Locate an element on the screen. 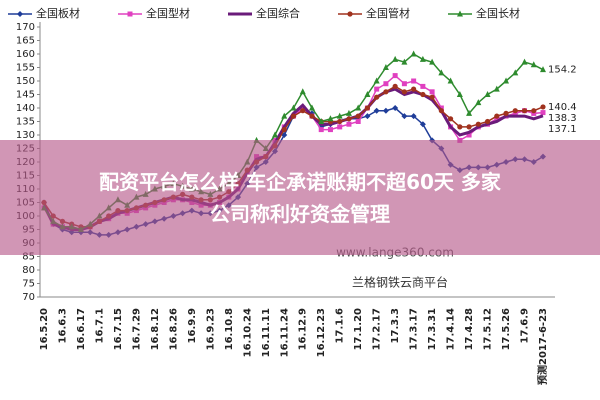 The image size is (600, 400). x-tick-label: 16.10.24 is located at coordinates (247, 332).